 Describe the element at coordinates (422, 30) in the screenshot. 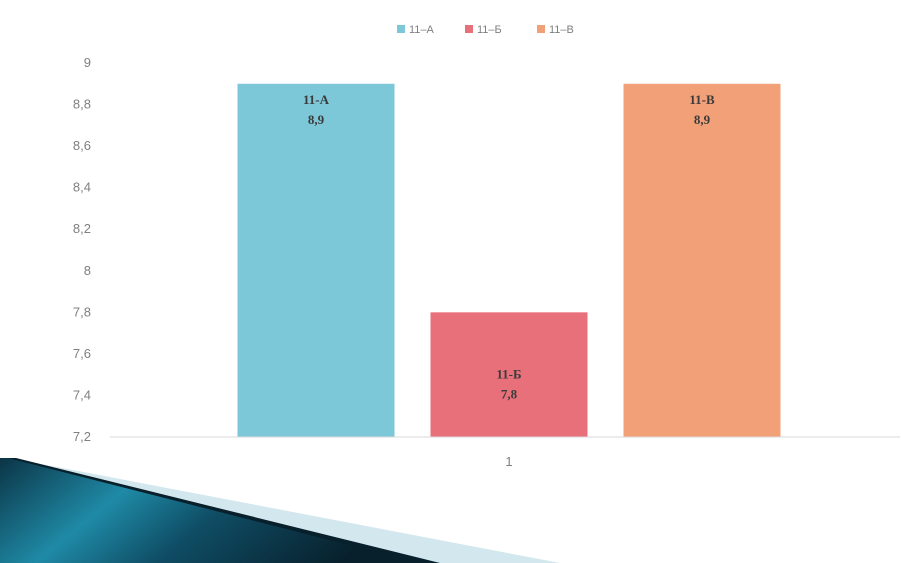

I see `legend-label: 11–А` at that location.